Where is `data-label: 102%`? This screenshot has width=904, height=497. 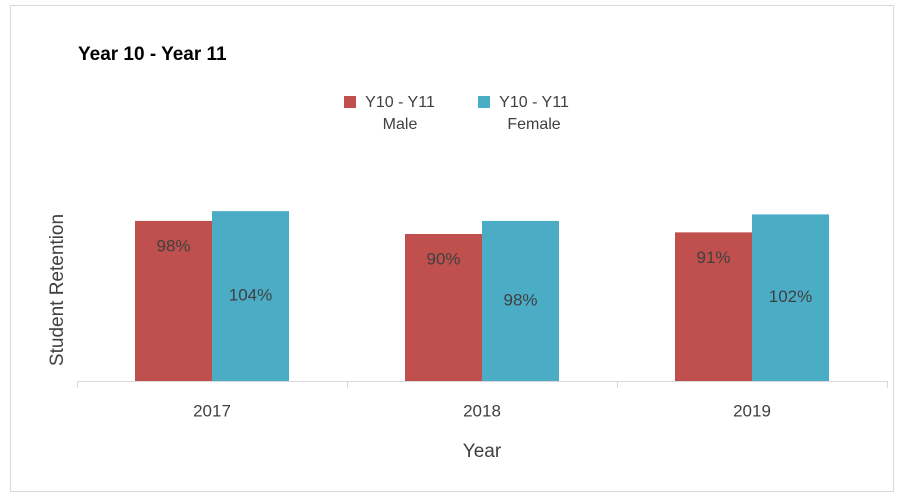
data-label: 102% is located at coordinates (790, 296).